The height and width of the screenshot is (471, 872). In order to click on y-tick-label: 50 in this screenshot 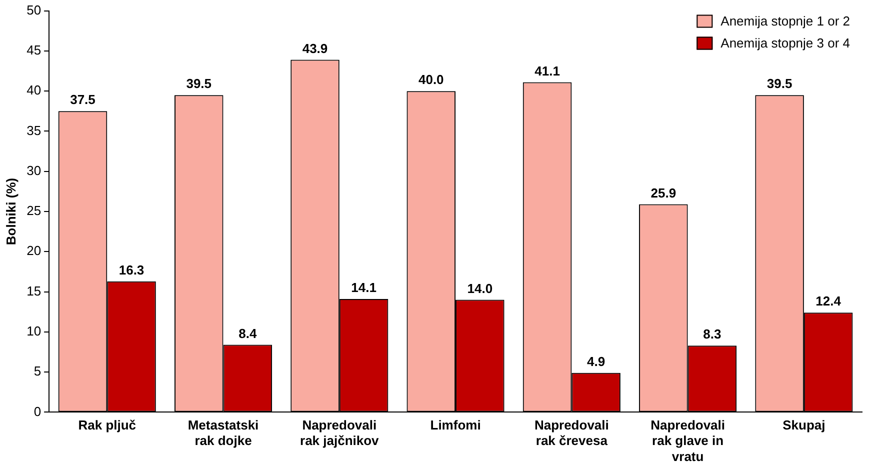, I will do `click(34, 10)`.